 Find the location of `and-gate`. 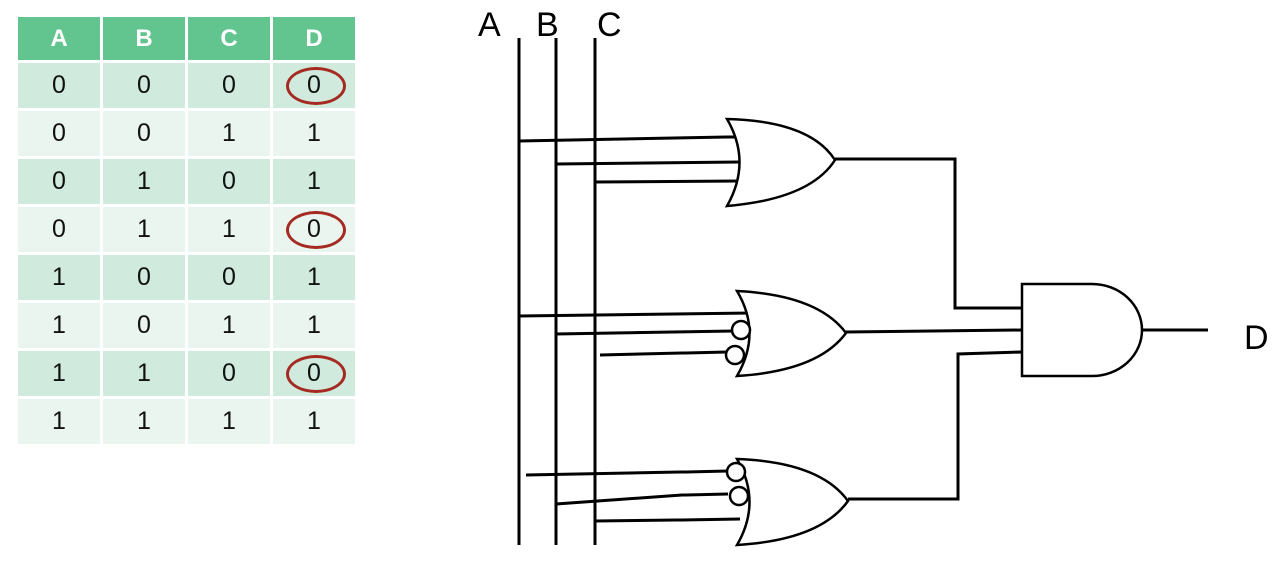

and-gate is located at coordinates (1082, 330).